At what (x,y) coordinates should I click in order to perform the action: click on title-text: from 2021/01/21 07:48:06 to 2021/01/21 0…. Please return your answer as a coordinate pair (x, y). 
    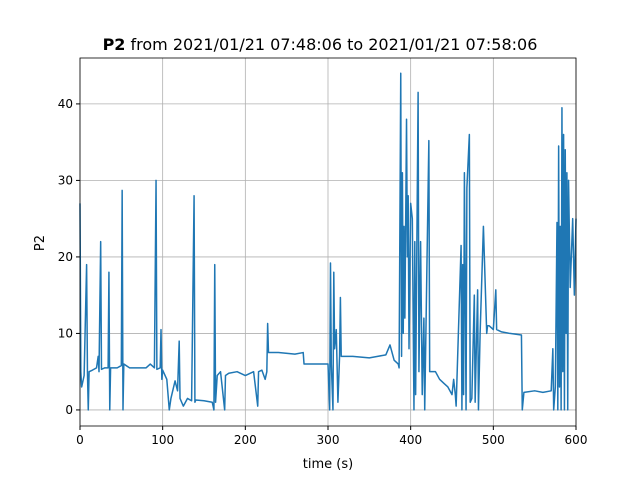
    Looking at the image, I should click on (334, 44).